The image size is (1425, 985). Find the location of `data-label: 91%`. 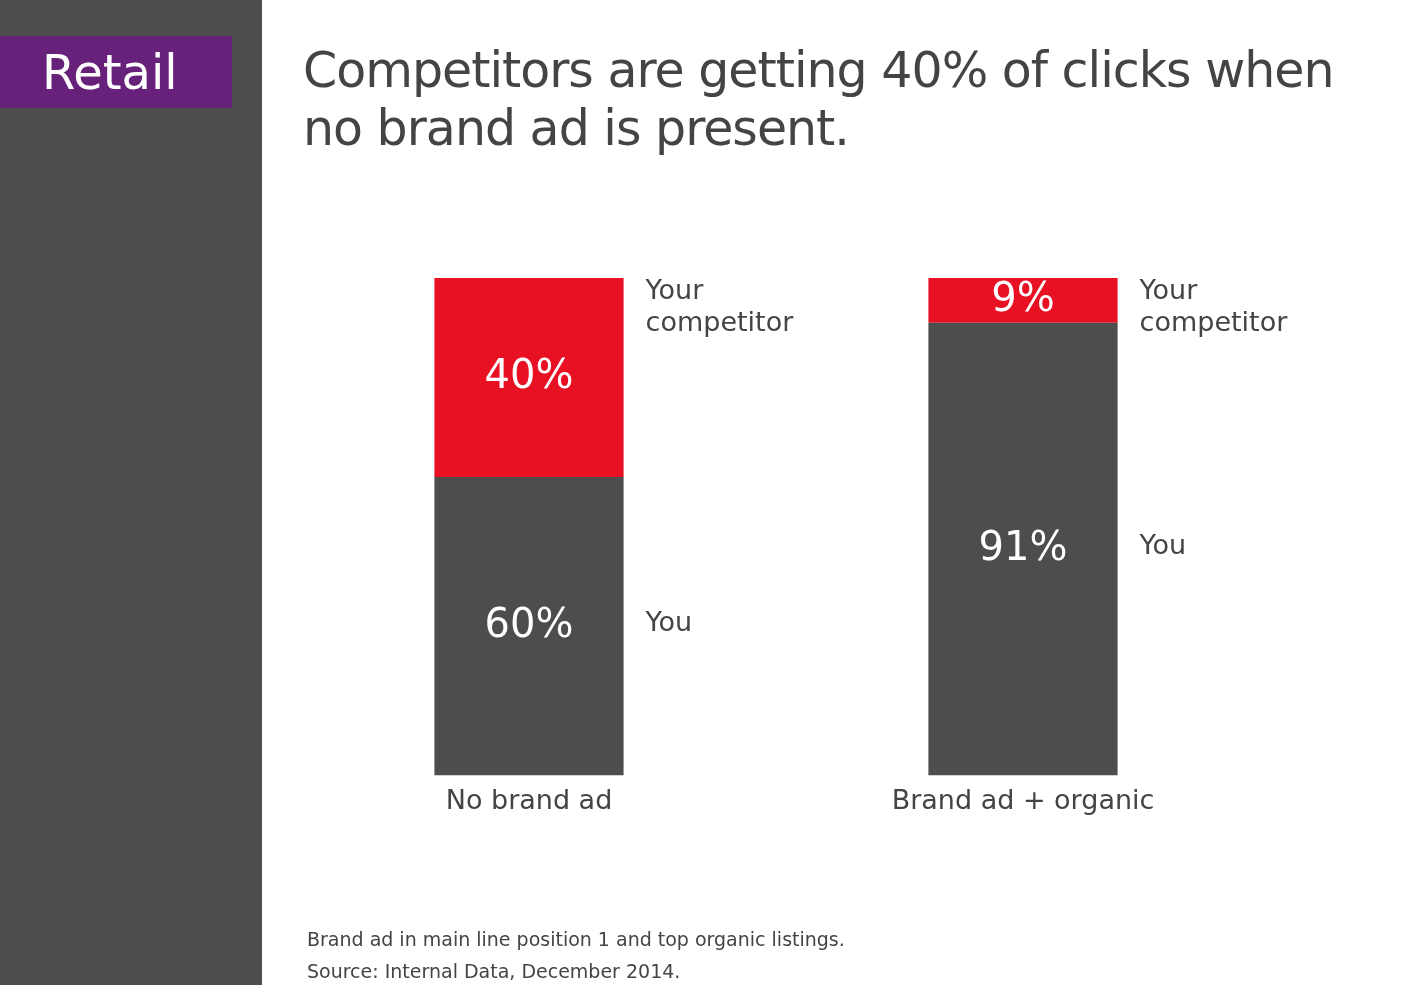

data-label: 91% is located at coordinates (1023, 545).